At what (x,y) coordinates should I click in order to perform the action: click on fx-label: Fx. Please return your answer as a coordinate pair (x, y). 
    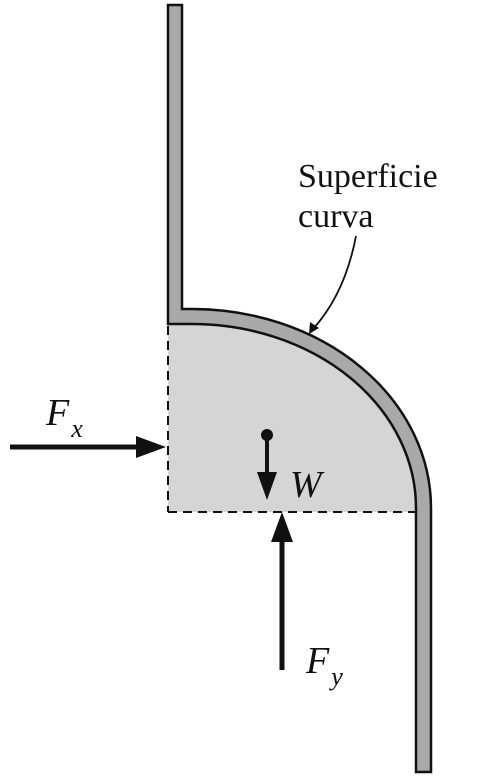
    Looking at the image, I should click on (64, 417).